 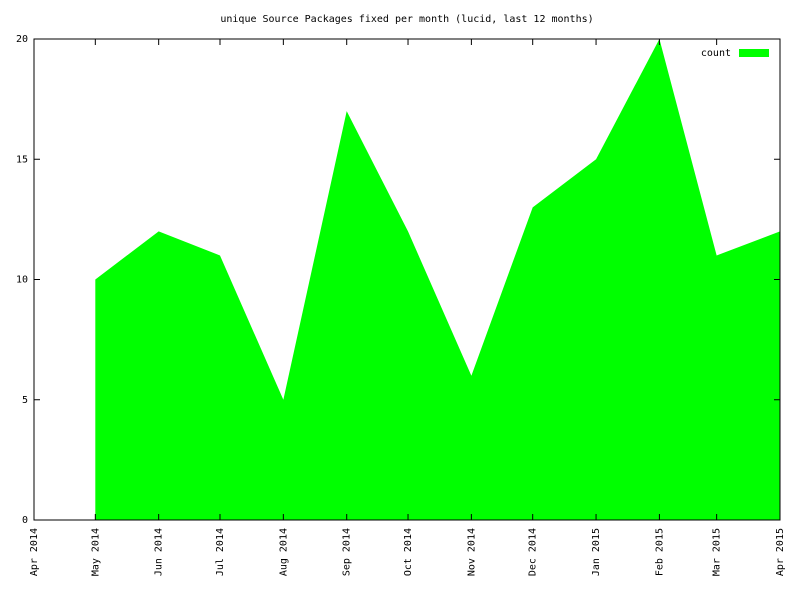 I want to click on x-tick-label: Jan 2015, so click(x=596, y=552).